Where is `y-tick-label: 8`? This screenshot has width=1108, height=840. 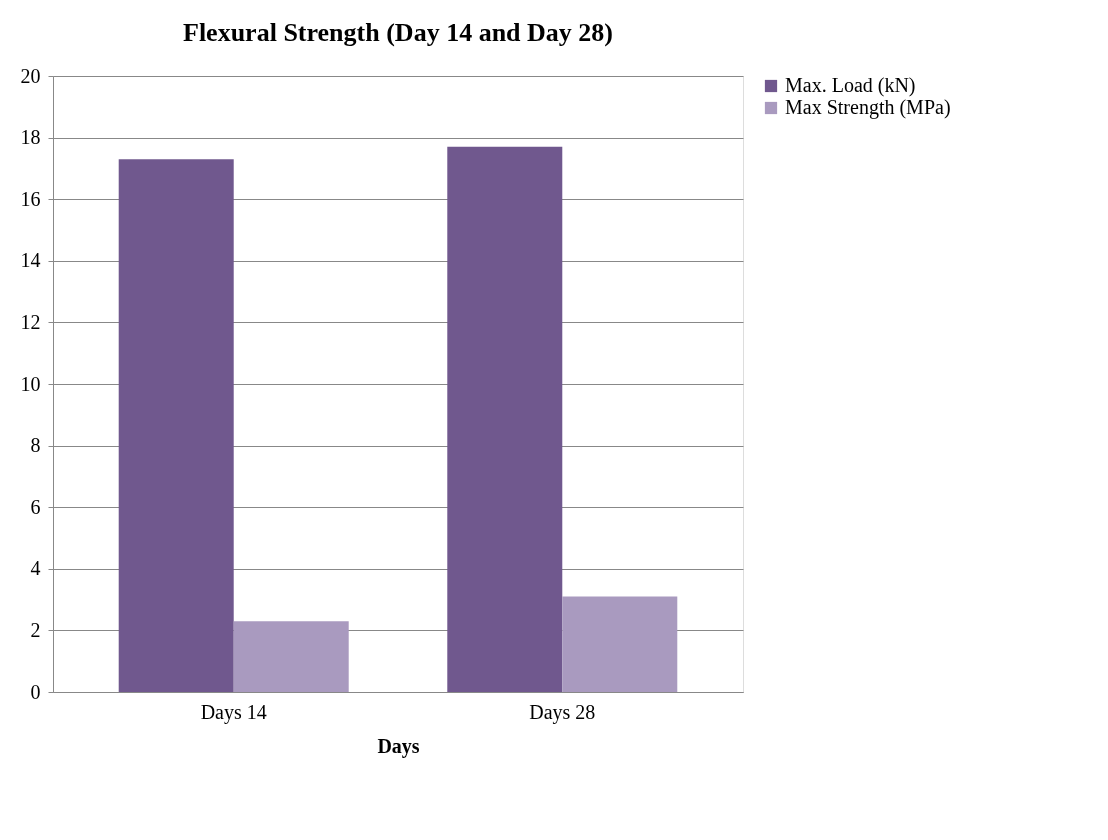 y-tick-label: 8 is located at coordinates (35, 445).